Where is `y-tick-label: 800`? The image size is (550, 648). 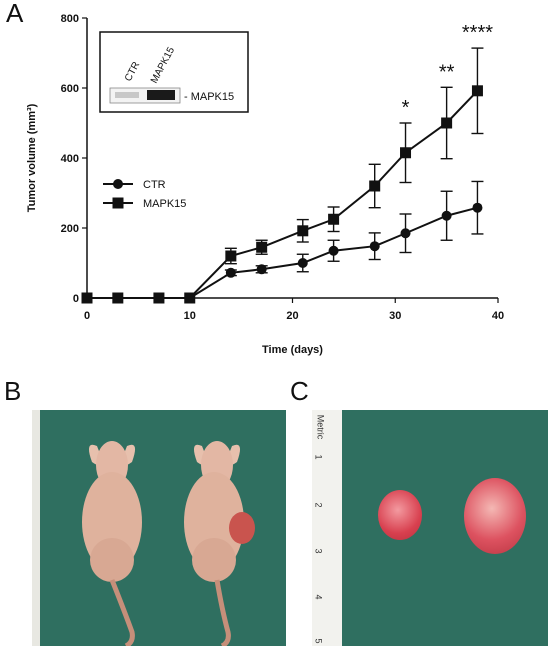
y-tick-label: 800 is located at coordinates (70, 19).